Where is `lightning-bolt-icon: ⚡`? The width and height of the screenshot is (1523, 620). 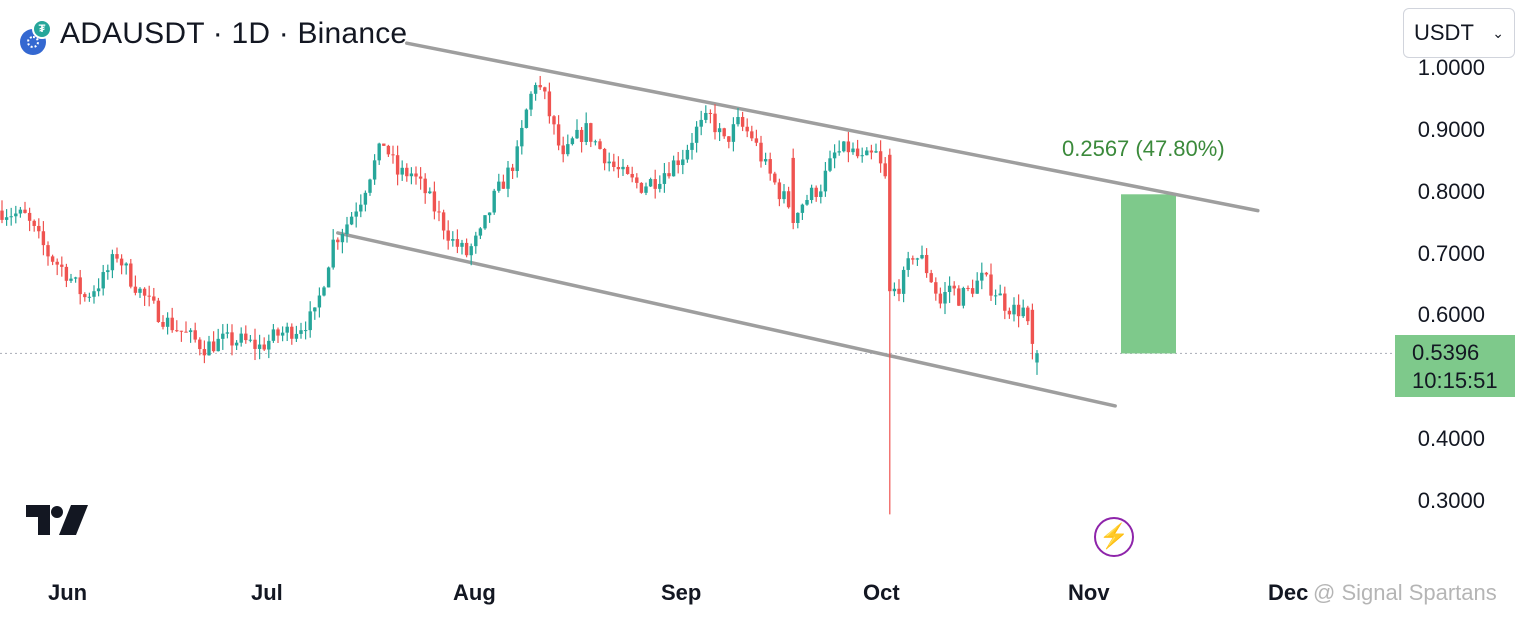
lightning-bolt-icon: ⚡ is located at coordinates (1114, 537).